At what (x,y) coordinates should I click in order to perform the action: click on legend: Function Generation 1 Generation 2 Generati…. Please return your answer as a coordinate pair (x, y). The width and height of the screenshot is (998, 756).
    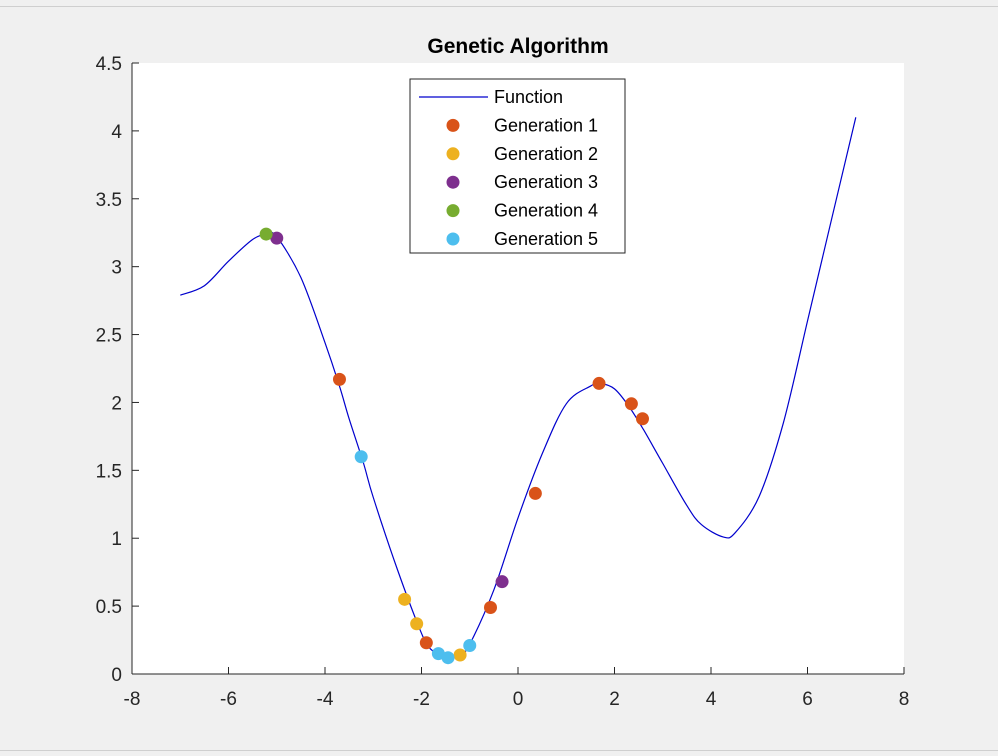
    Looking at the image, I should click on (517, 166).